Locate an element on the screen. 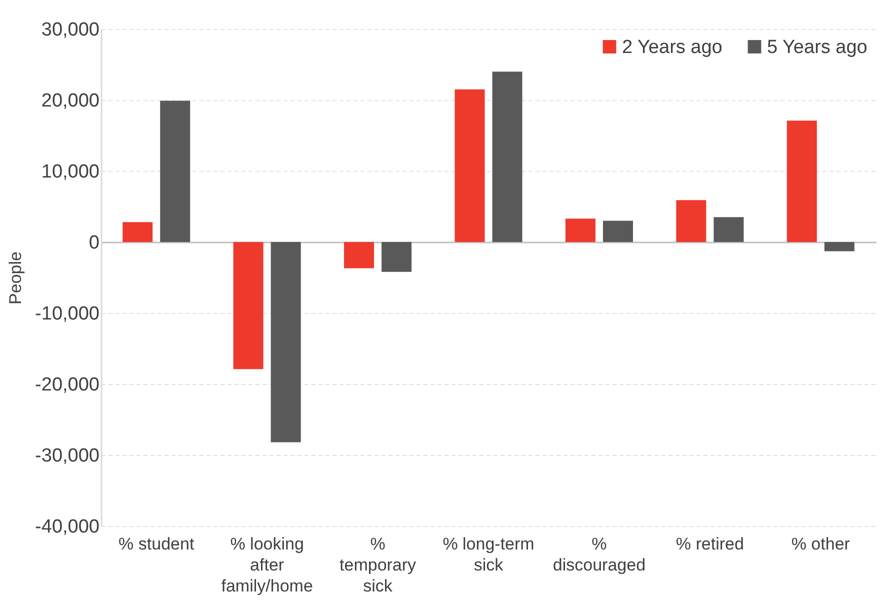  x-tick-label: % temporary sick is located at coordinates (378, 565).